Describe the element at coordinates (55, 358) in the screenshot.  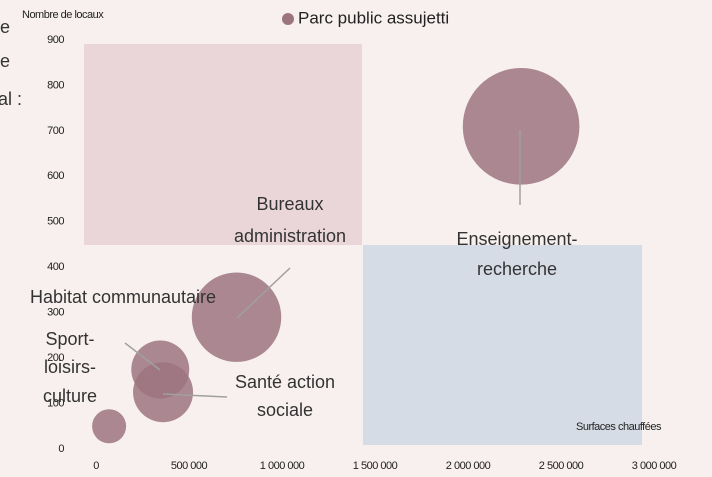
I see `y-tick-label: 200` at that location.